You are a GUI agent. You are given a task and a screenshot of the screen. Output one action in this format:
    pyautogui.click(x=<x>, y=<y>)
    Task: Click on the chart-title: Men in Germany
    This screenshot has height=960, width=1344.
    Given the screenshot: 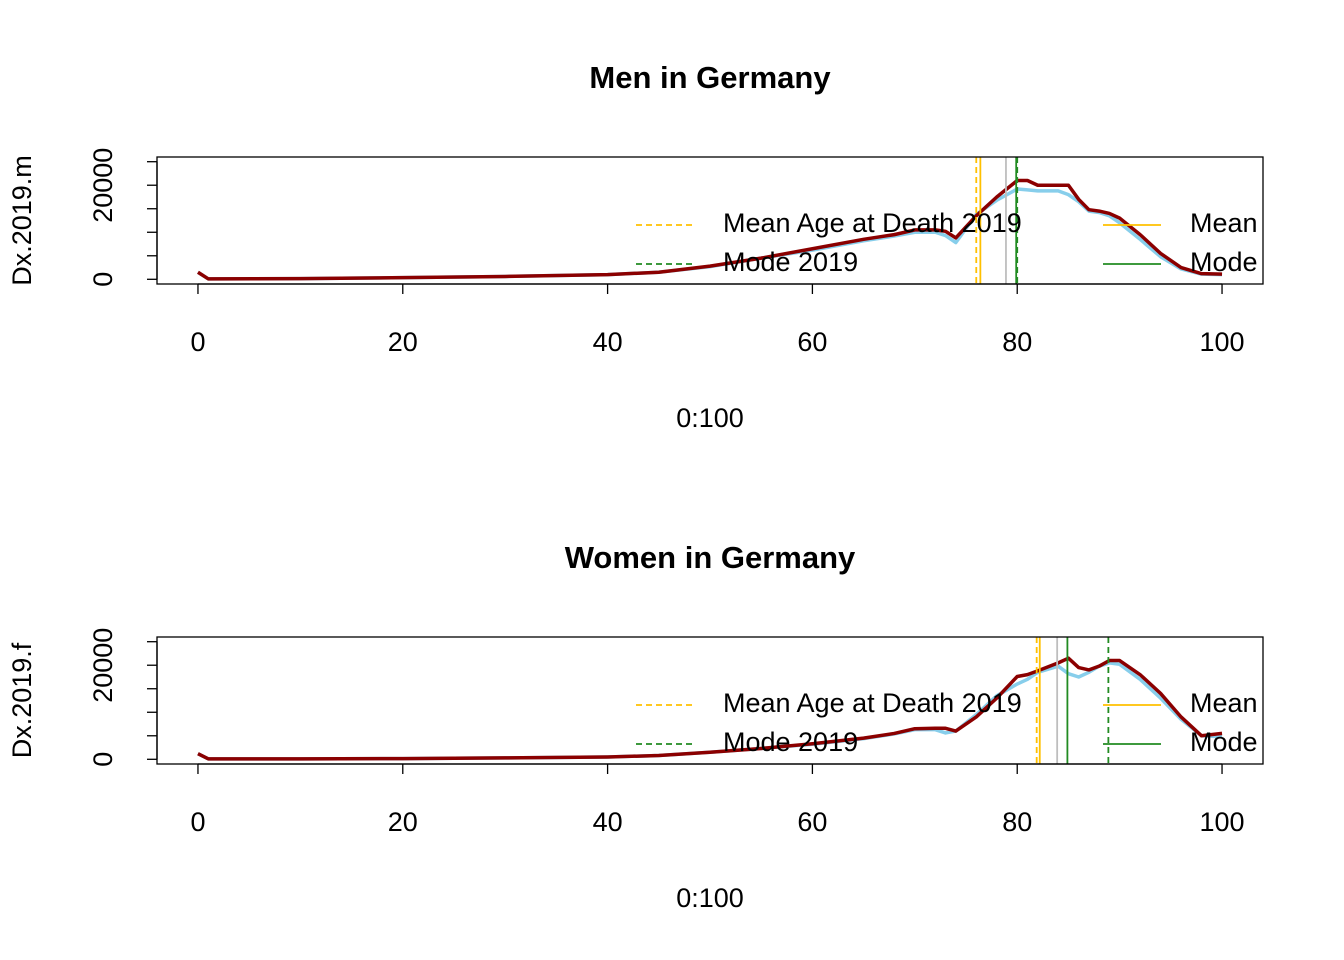 What is the action you would take?
    pyautogui.click(x=710, y=77)
    